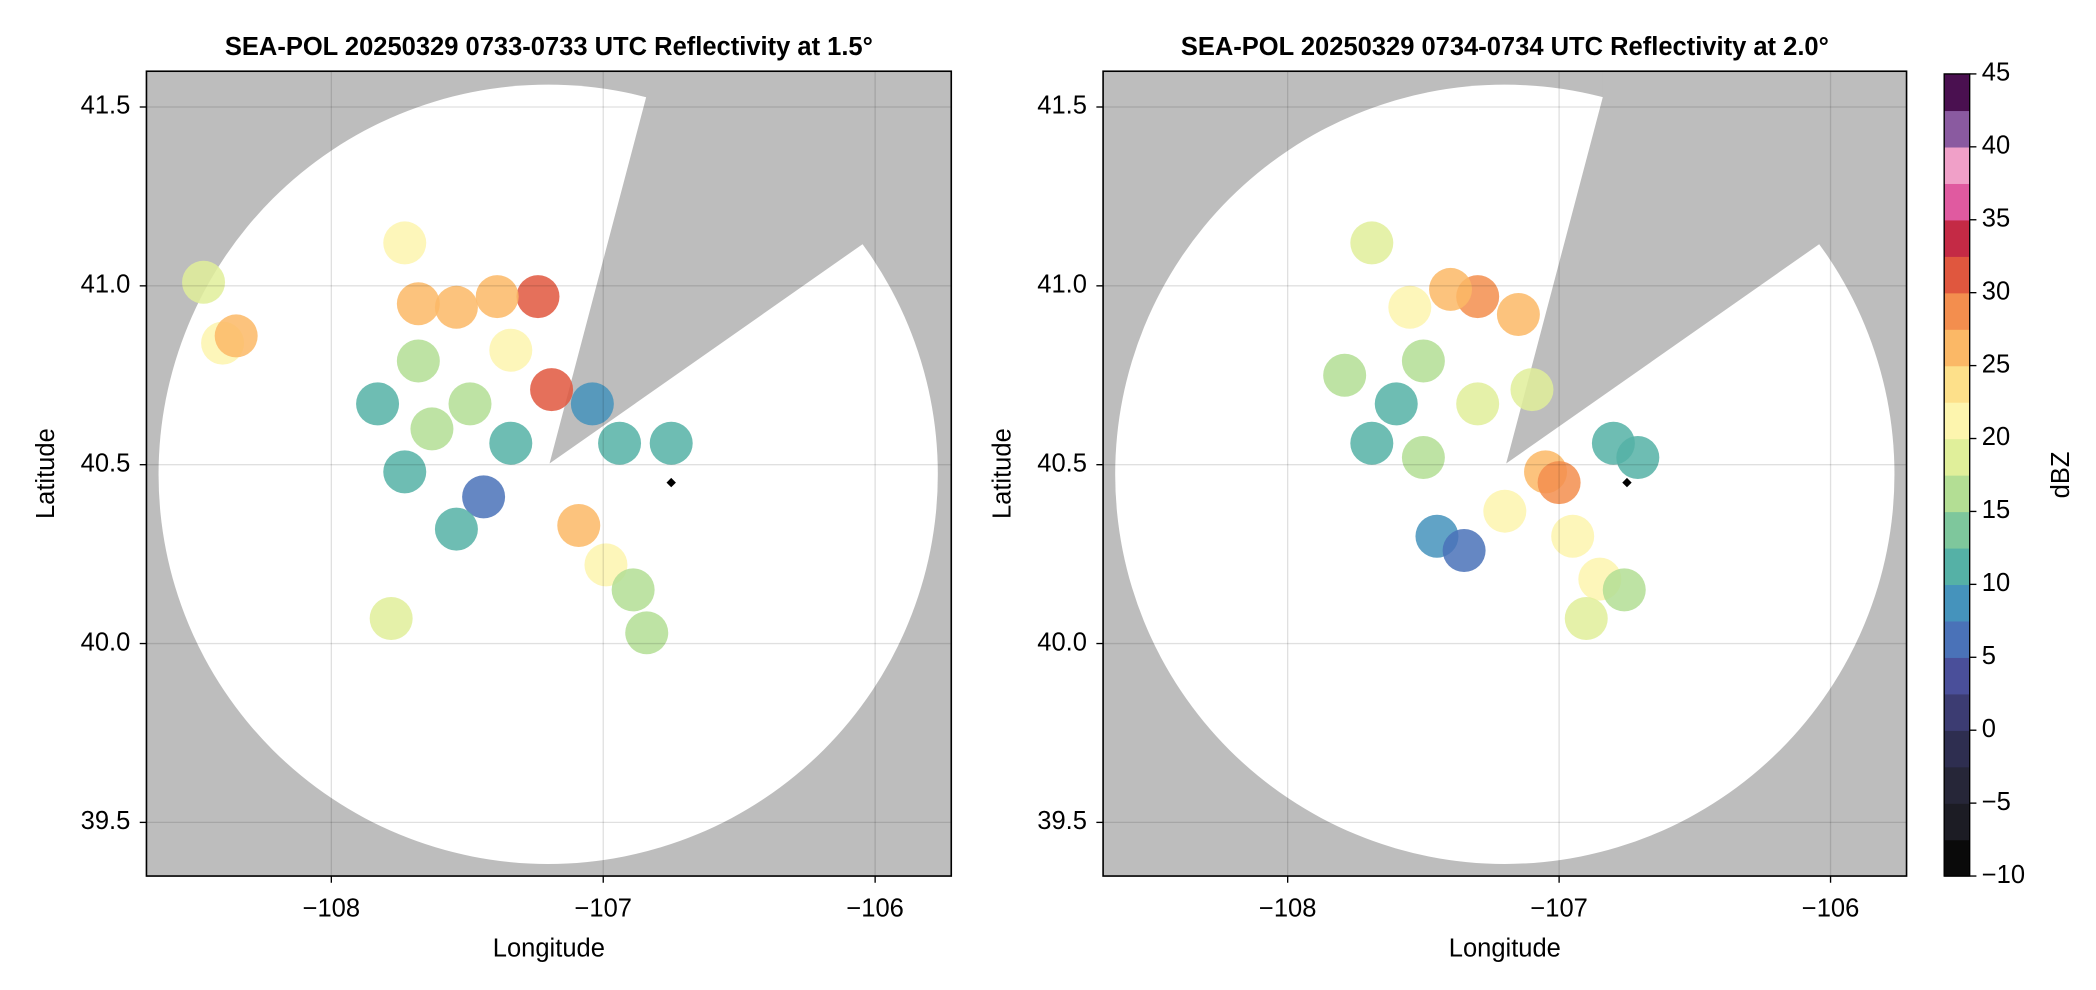 This screenshot has height=990, width=2096. Describe the element at coordinates (1996, 802) in the screenshot. I see `colorbar-tick-label: −5` at that location.